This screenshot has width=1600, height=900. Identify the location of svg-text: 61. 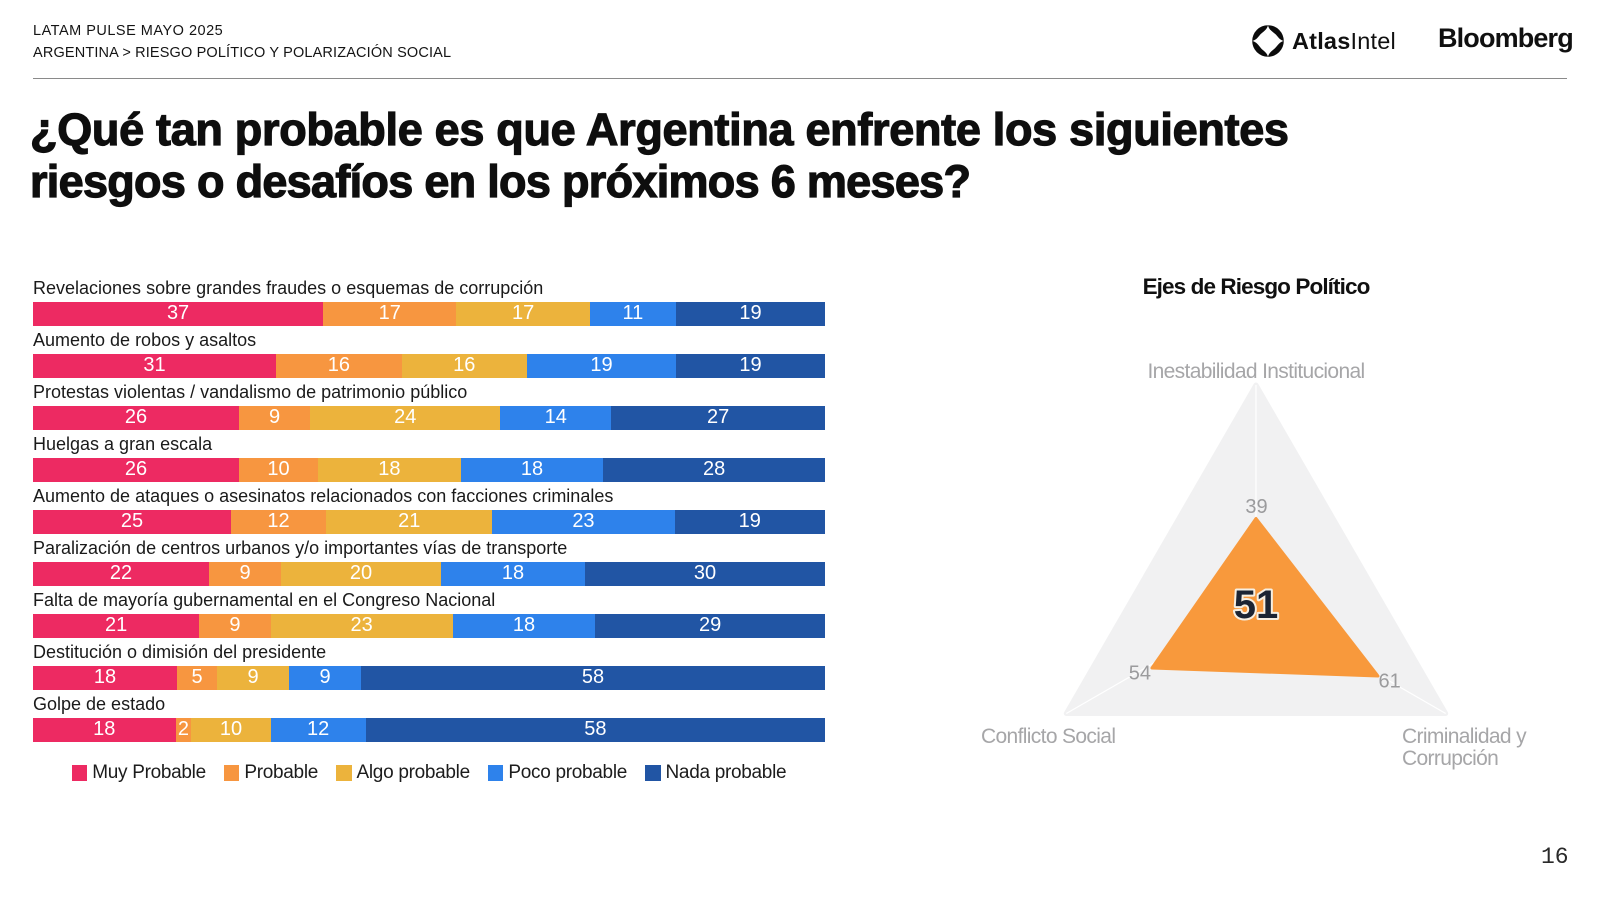
(1390, 682).